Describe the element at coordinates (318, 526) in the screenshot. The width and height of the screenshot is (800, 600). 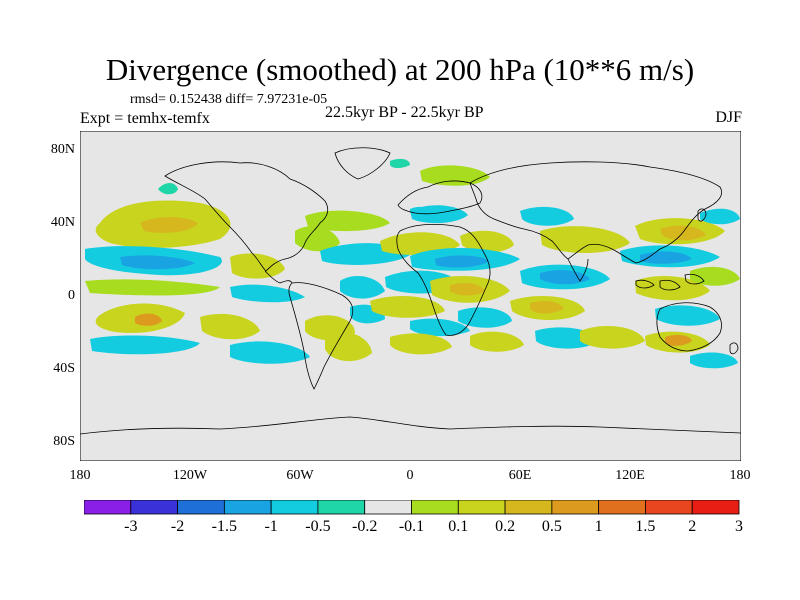
I see `colorbar-label: -0.5` at that location.